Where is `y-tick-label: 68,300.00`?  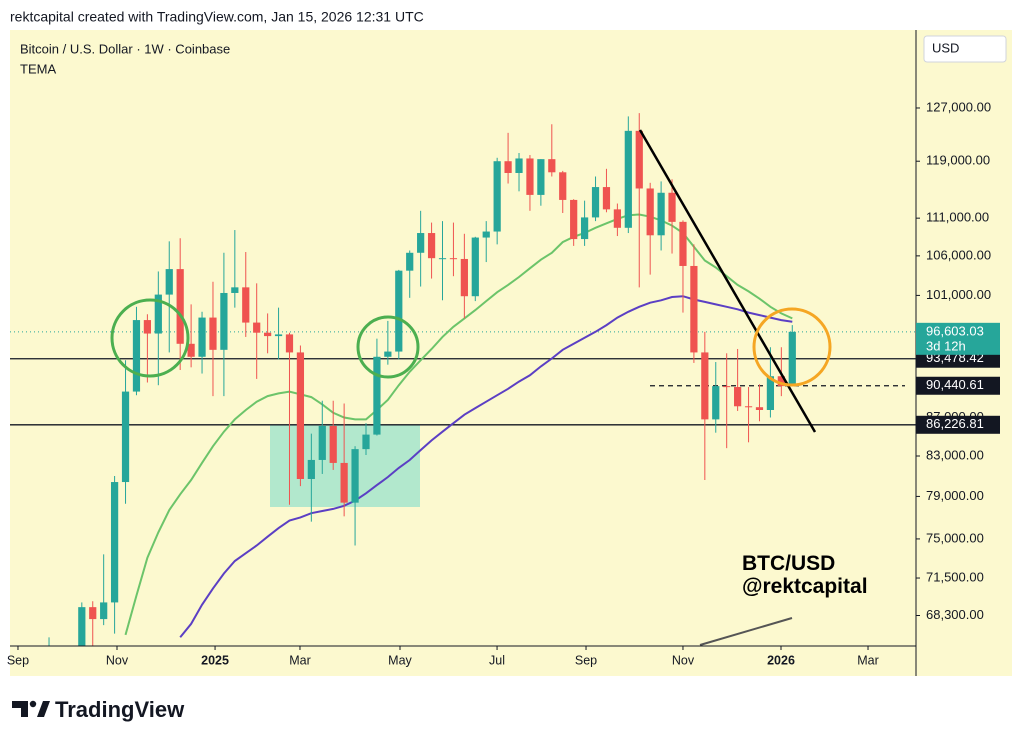
y-tick-label: 68,300.00 is located at coordinates (955, 614).